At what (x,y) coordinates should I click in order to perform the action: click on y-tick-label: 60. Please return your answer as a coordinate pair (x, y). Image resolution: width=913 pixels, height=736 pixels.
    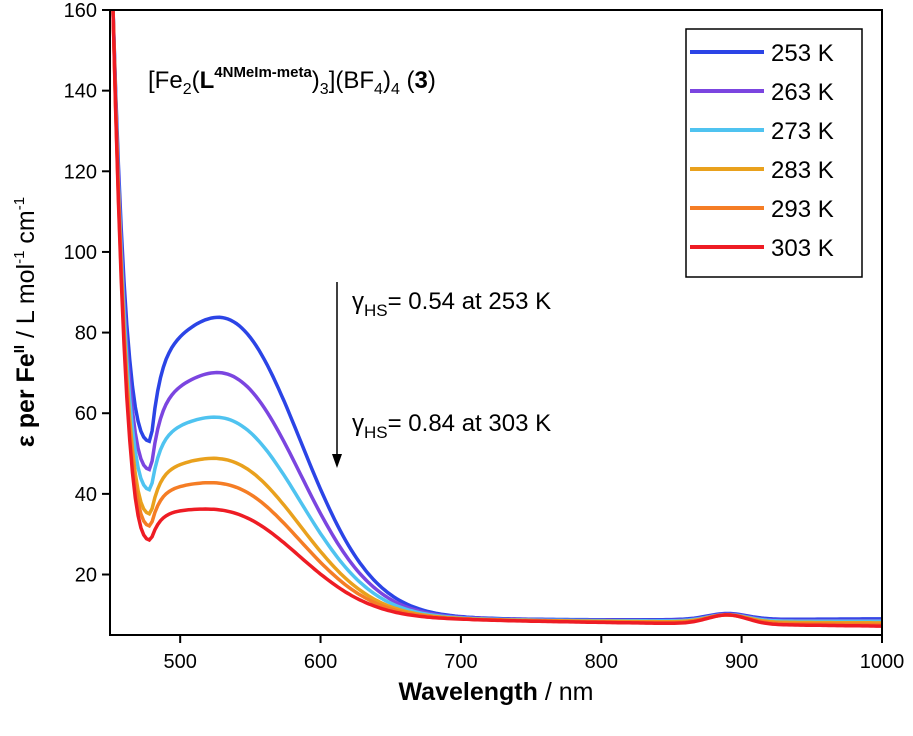
    Looking at the image, I should click on (86, 414).